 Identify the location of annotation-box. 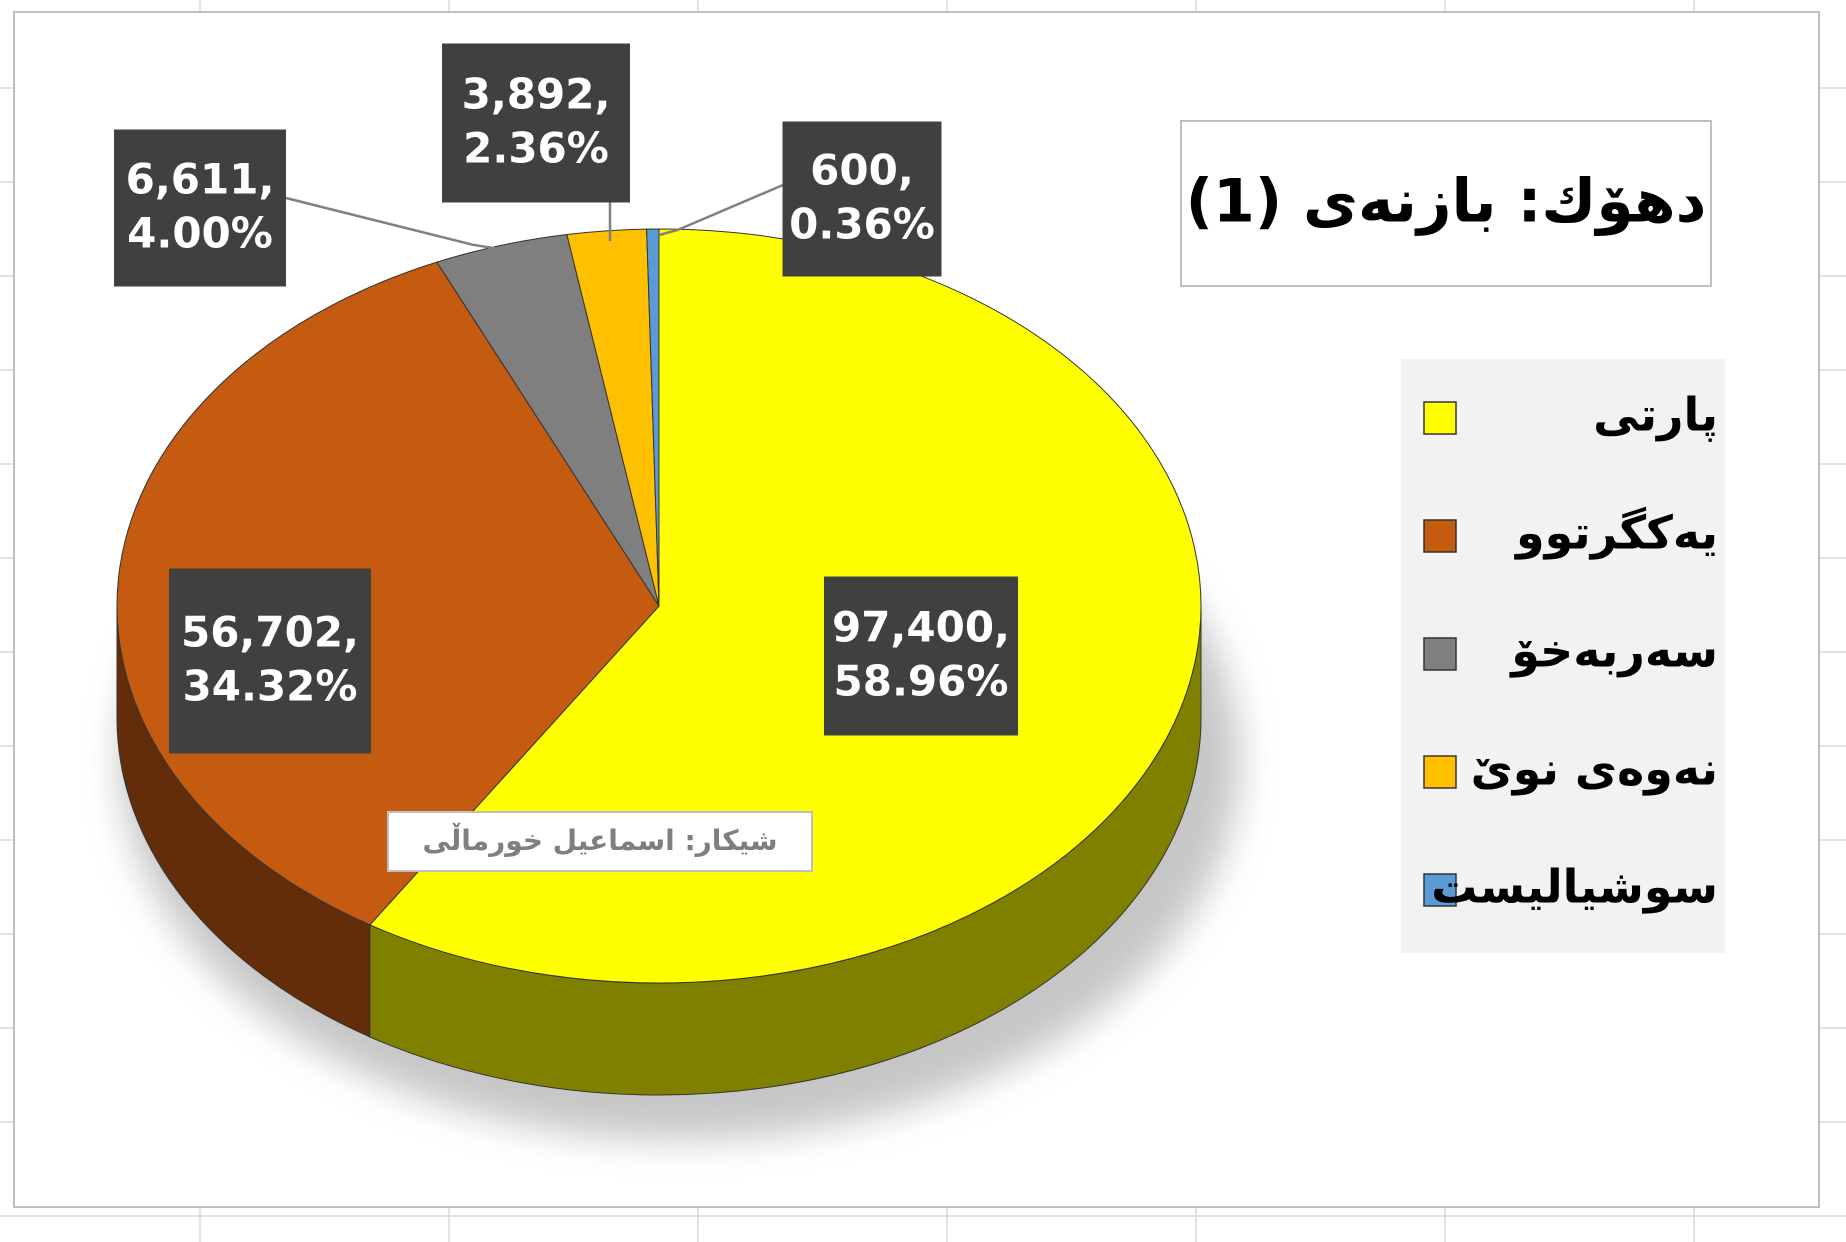
(600, 841).